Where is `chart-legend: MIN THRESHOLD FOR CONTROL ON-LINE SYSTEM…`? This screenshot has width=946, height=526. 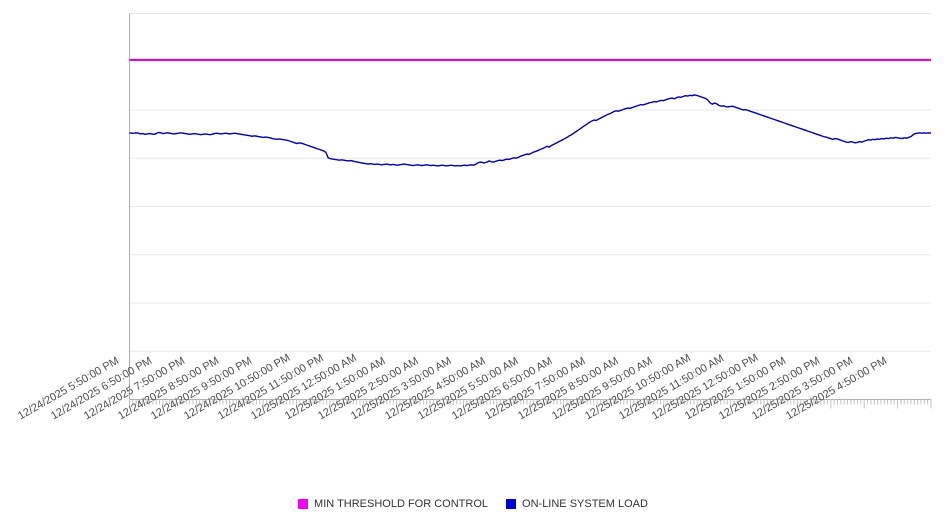
chart-legend: MIN THRESHOLD FOR CONTROL ON-LINE SYSTEM… is located at coordinates (473, 504).